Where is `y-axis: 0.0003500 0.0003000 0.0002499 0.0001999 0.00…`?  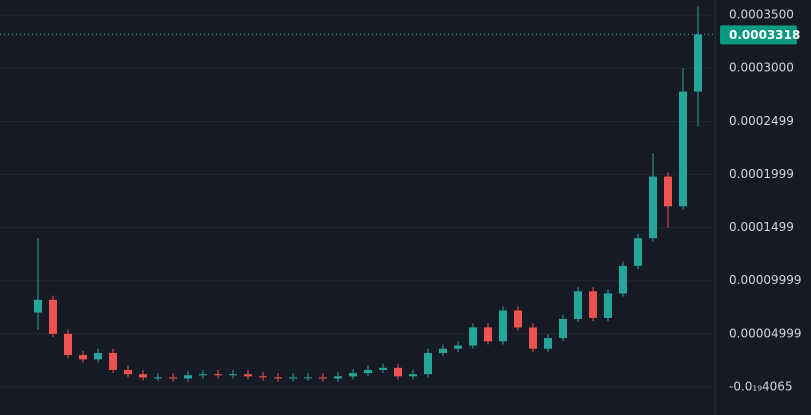
y-axis: 0.0003500 0.0003000 0.0002499 0.0001999 0.00… is located at coordinates (761, 200).